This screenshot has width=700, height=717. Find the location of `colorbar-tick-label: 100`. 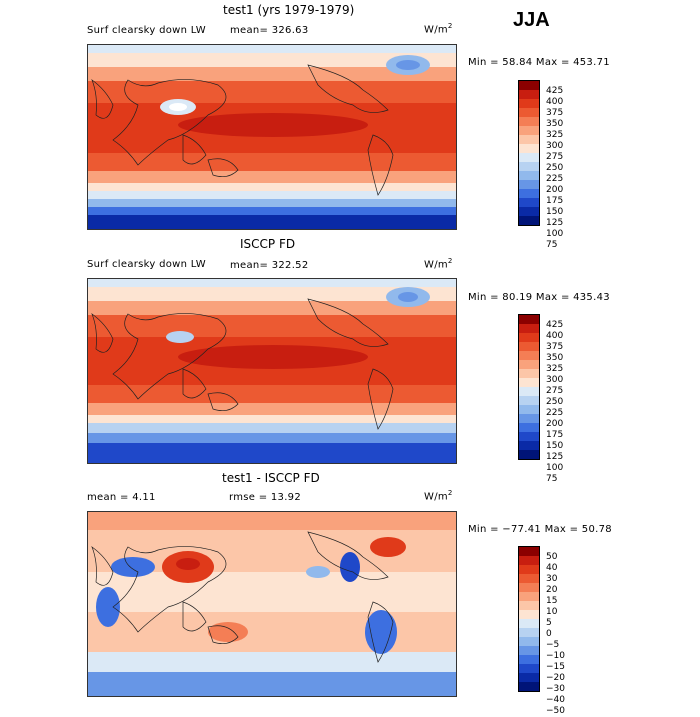

colorbar-tick-label: 100 is located at coordinates (555, 468).